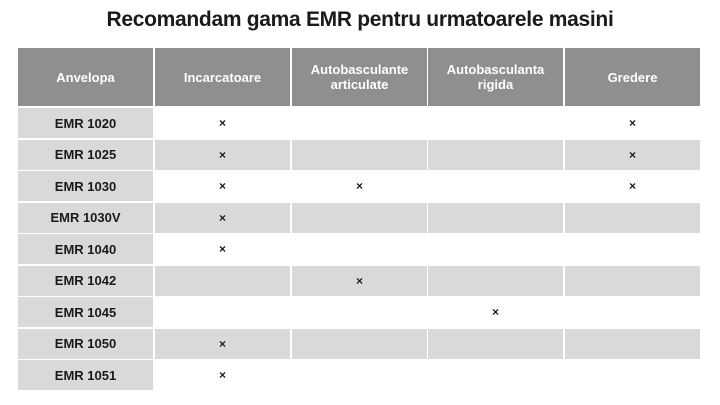 This screenshot has width=720, height=405. I want to click on header-cell: Gredere, so click(632, 77).